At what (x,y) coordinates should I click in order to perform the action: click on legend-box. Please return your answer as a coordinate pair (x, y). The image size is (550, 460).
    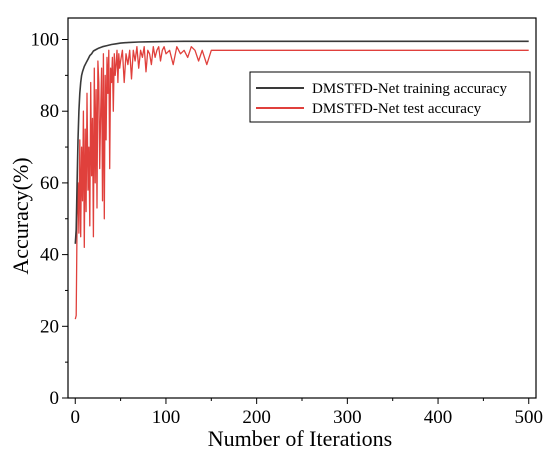
    Looking at the image, I should click on (390, 97).